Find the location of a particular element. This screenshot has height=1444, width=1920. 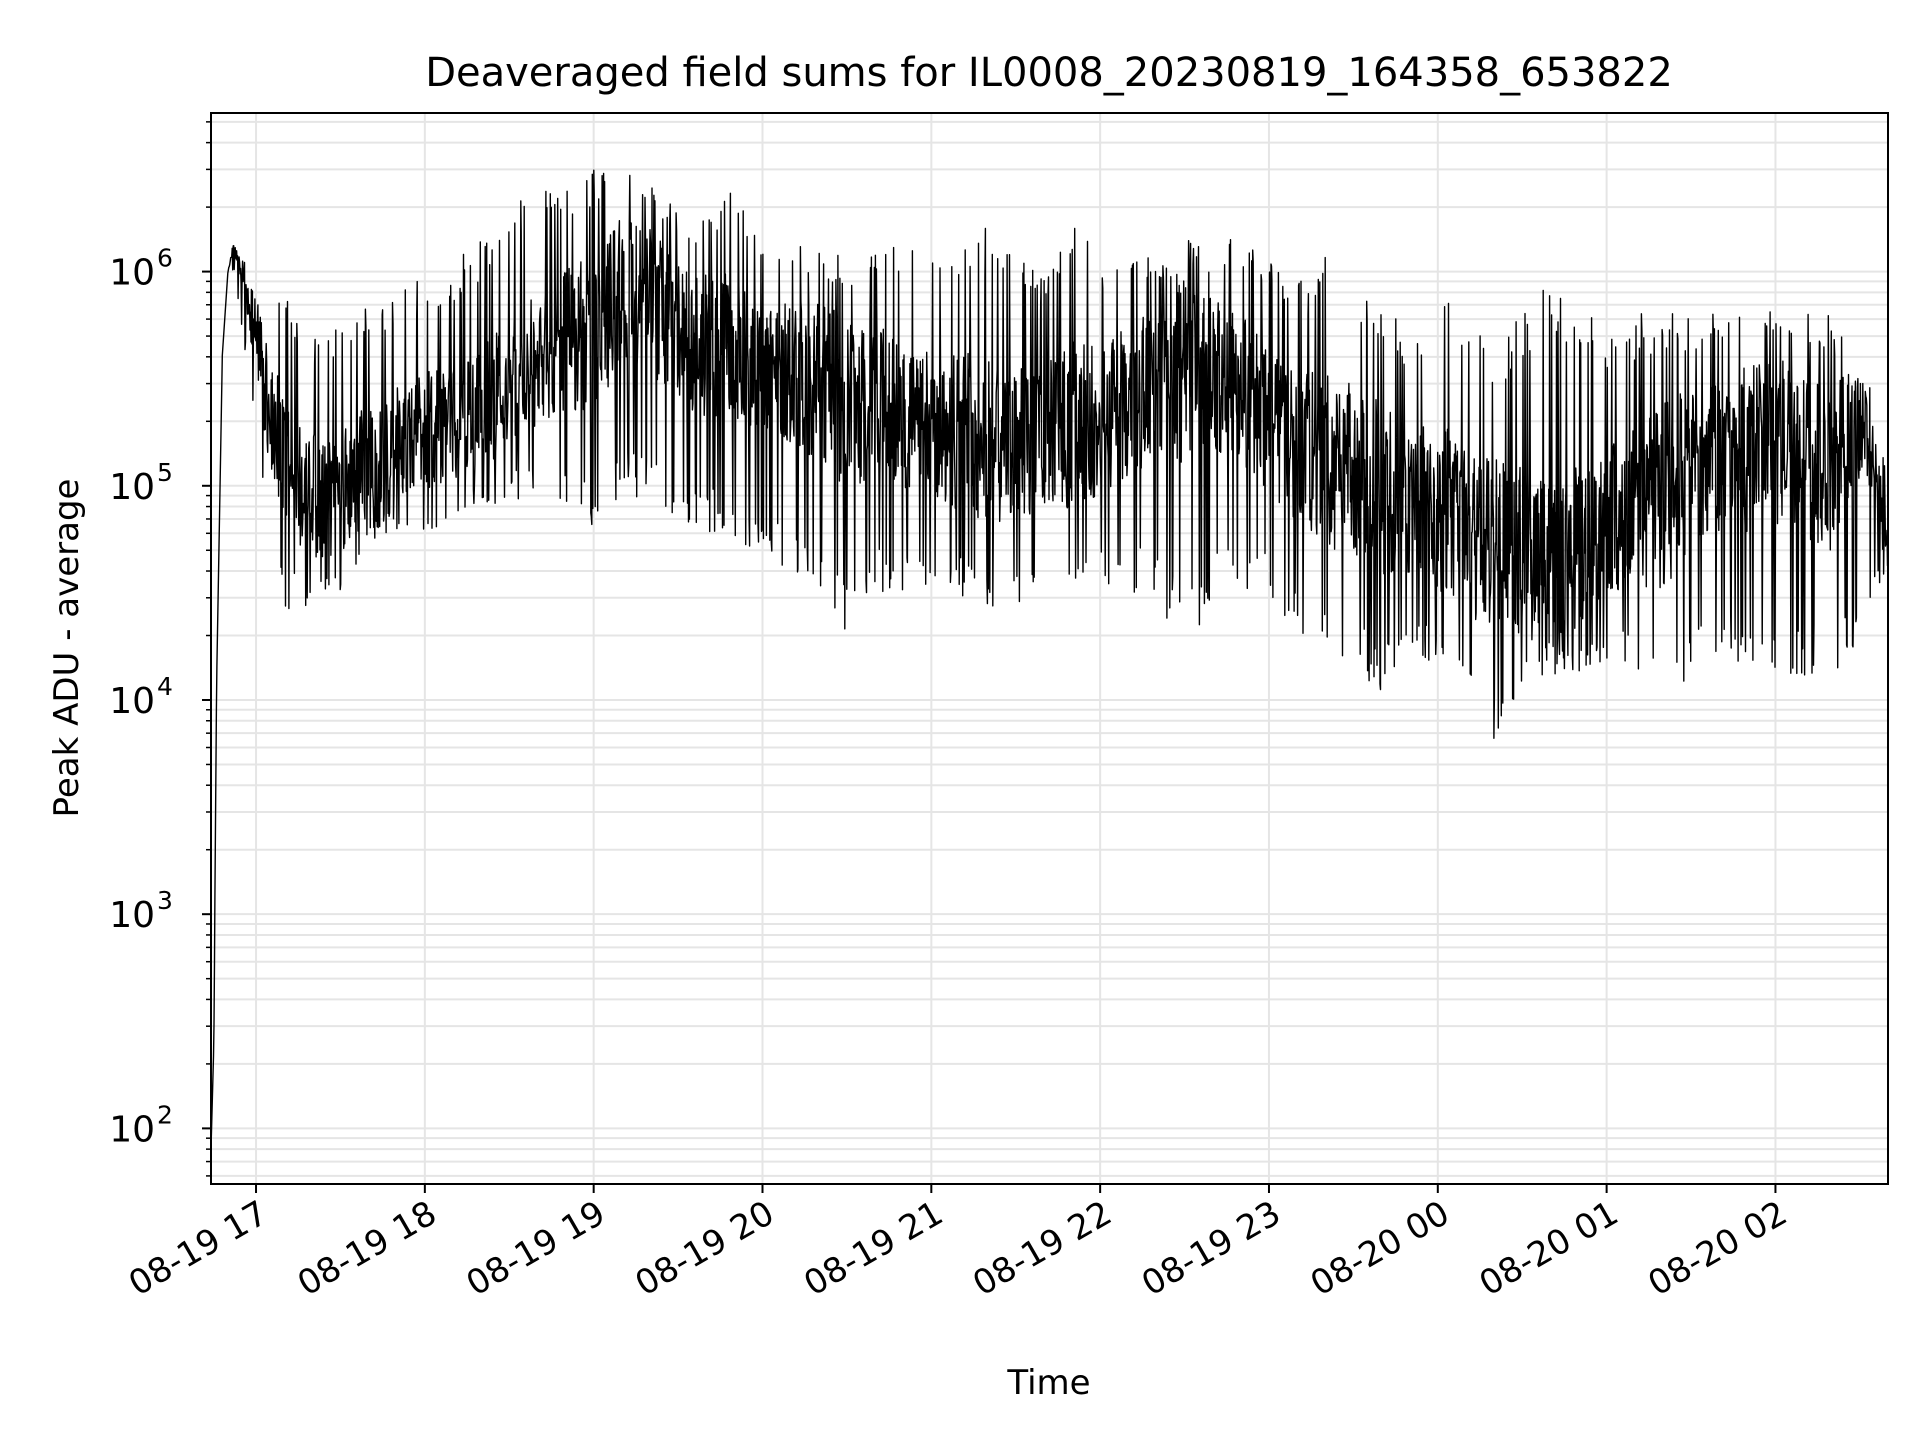

y-tick-exponent: 2 is located at coordinates (165, 1114).